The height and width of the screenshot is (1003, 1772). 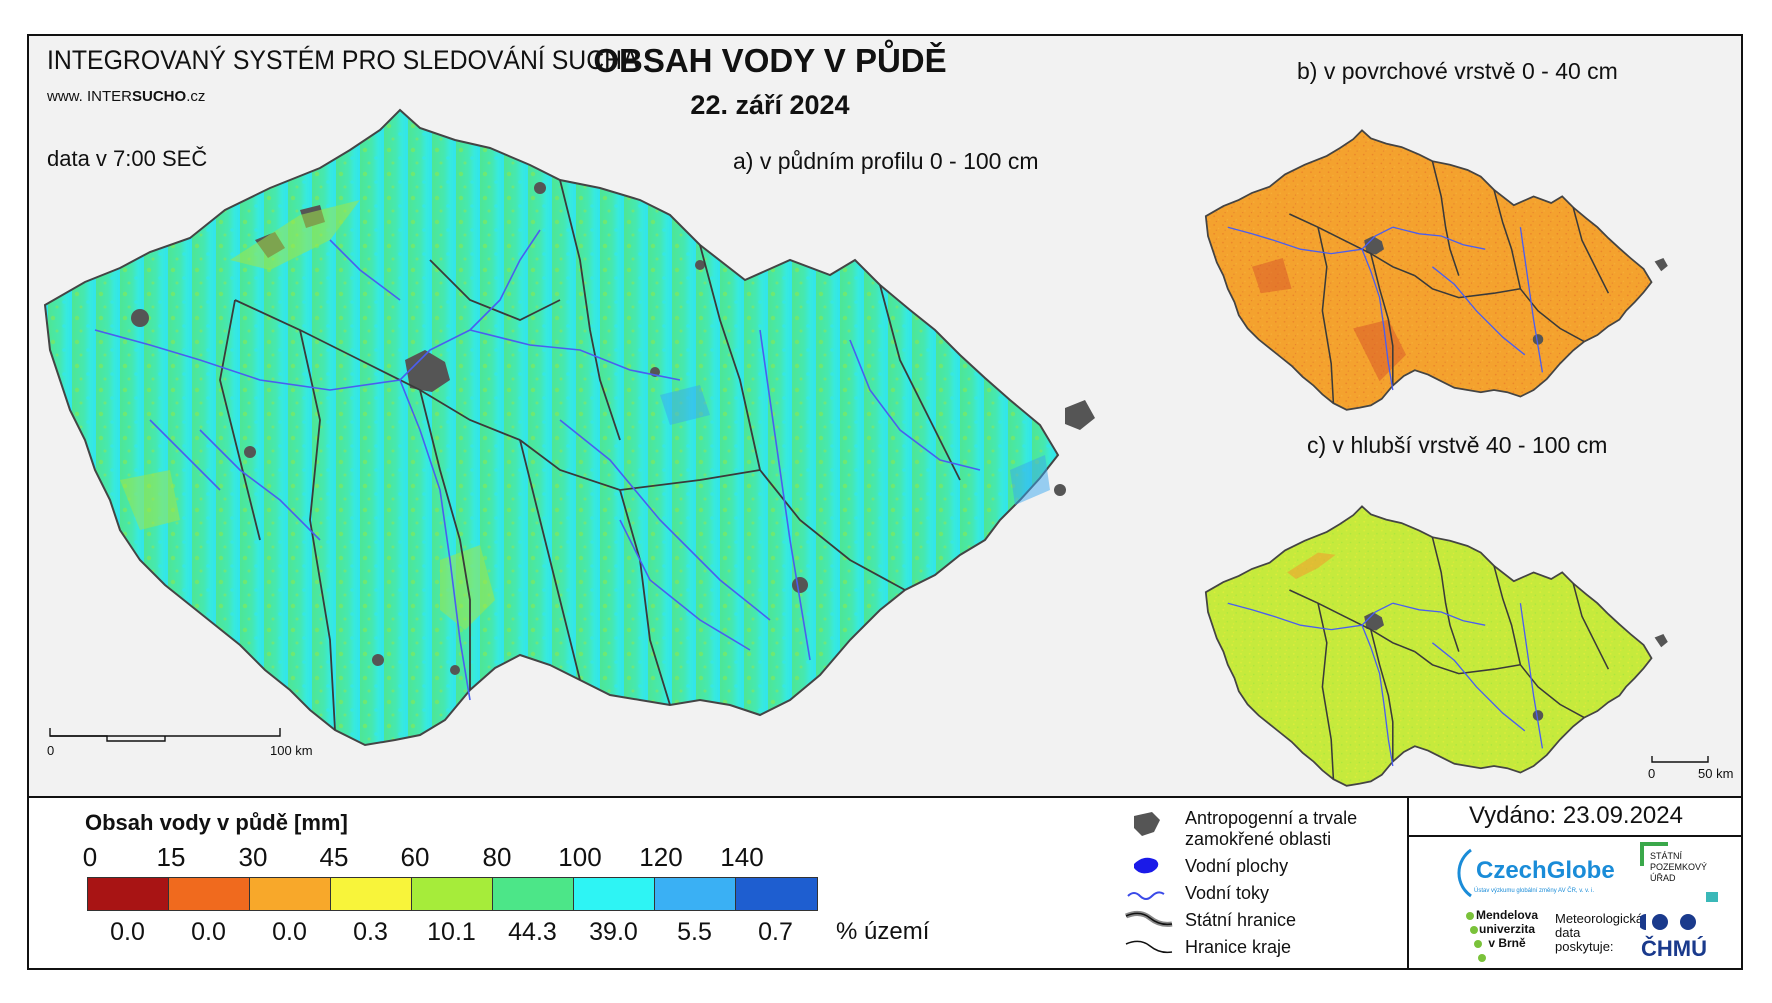 I want to click on map-c-label: c) v hlubší vrstvě 40 - 100 cm, so click(x=1457, y=445).